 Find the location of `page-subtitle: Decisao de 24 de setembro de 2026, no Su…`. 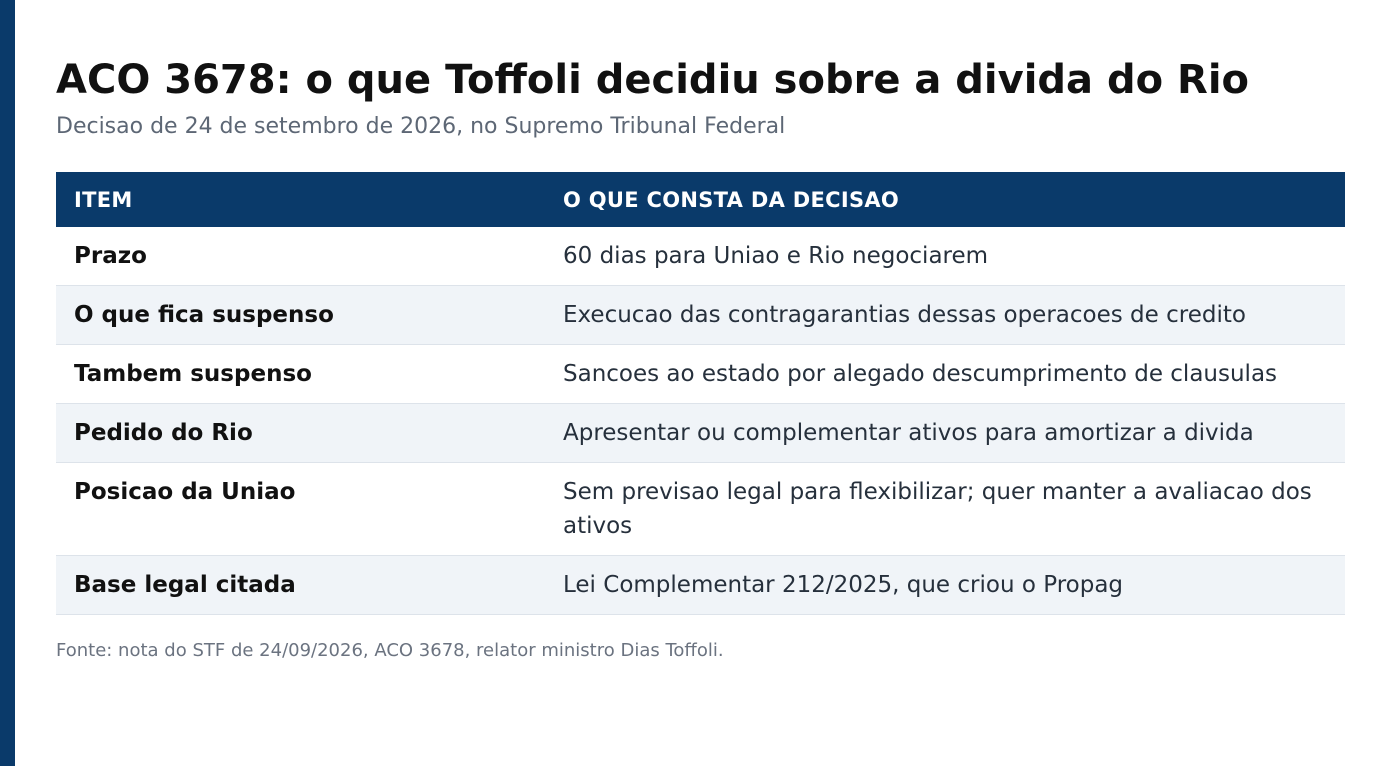

page-subtitle: Decisao de 24 de setembro de 2026, no Su… is located at coordinates (421, 126).